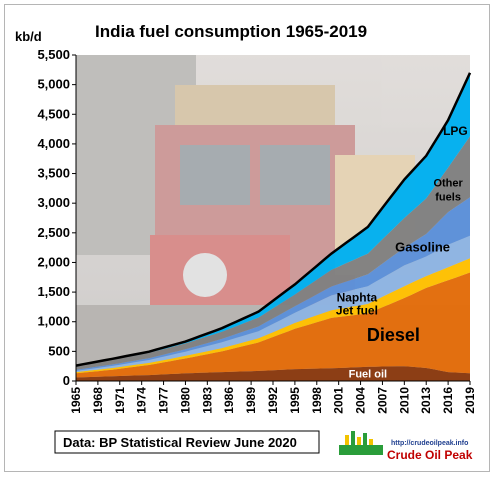 The image size is (496, 478). I want to click on x-tick-label: 2019, so click(470, 400).